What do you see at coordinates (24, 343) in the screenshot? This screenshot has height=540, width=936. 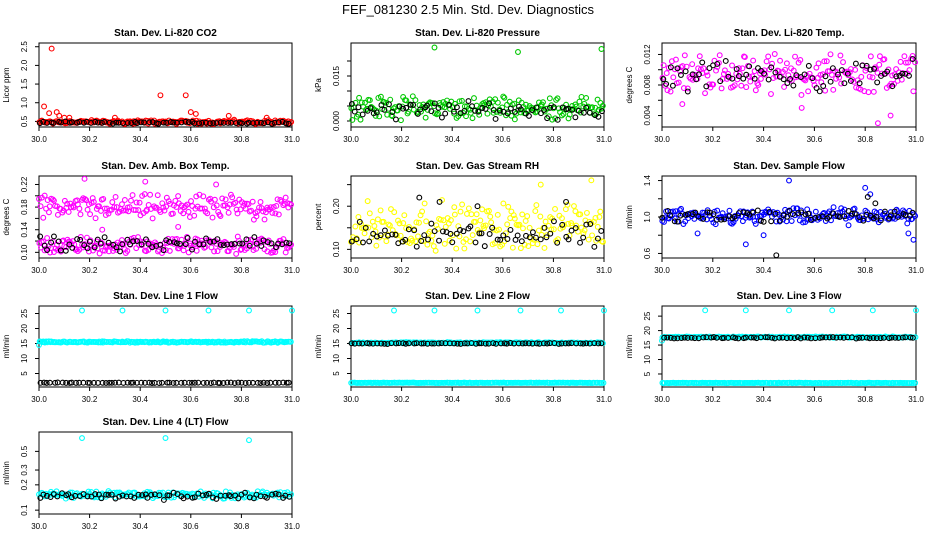 I see `y-tick-label: 15` at bounding box center [24, 343].